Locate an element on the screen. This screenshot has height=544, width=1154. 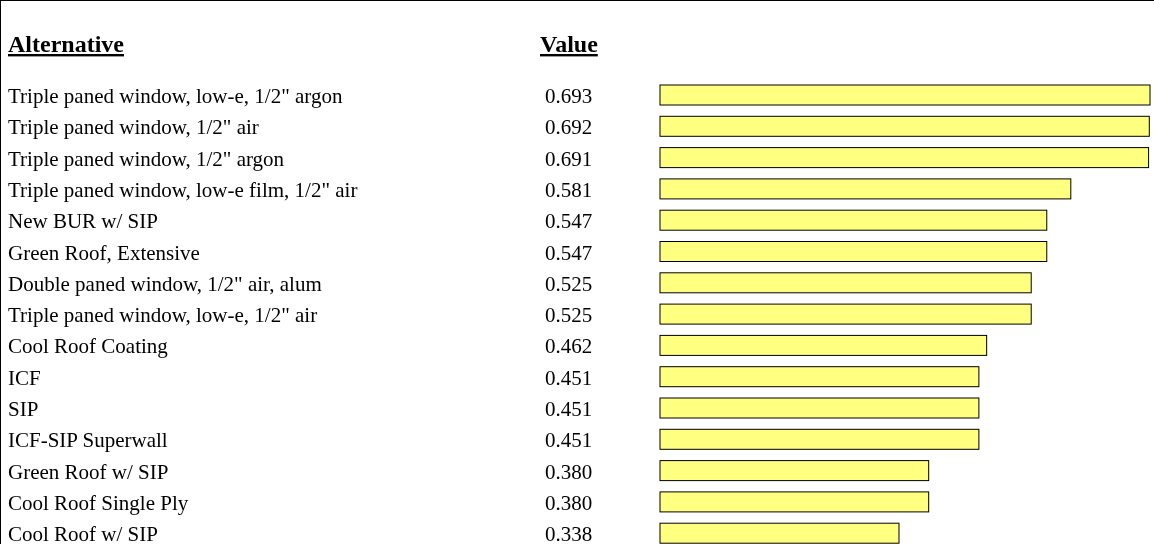
x-axis-title: Value is located at coordinates (569, 44).